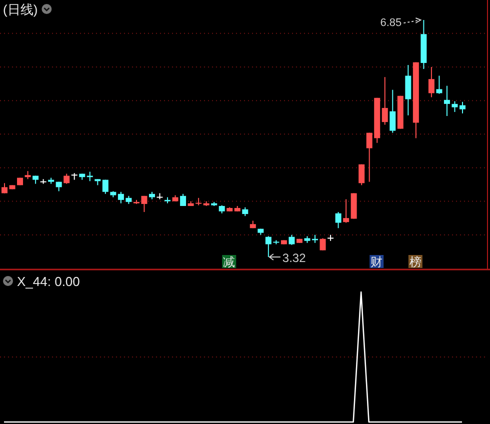 This screenshot has height=424, width=490. I want to click on chart-title: X_44: 0.00, so click(48, 281).